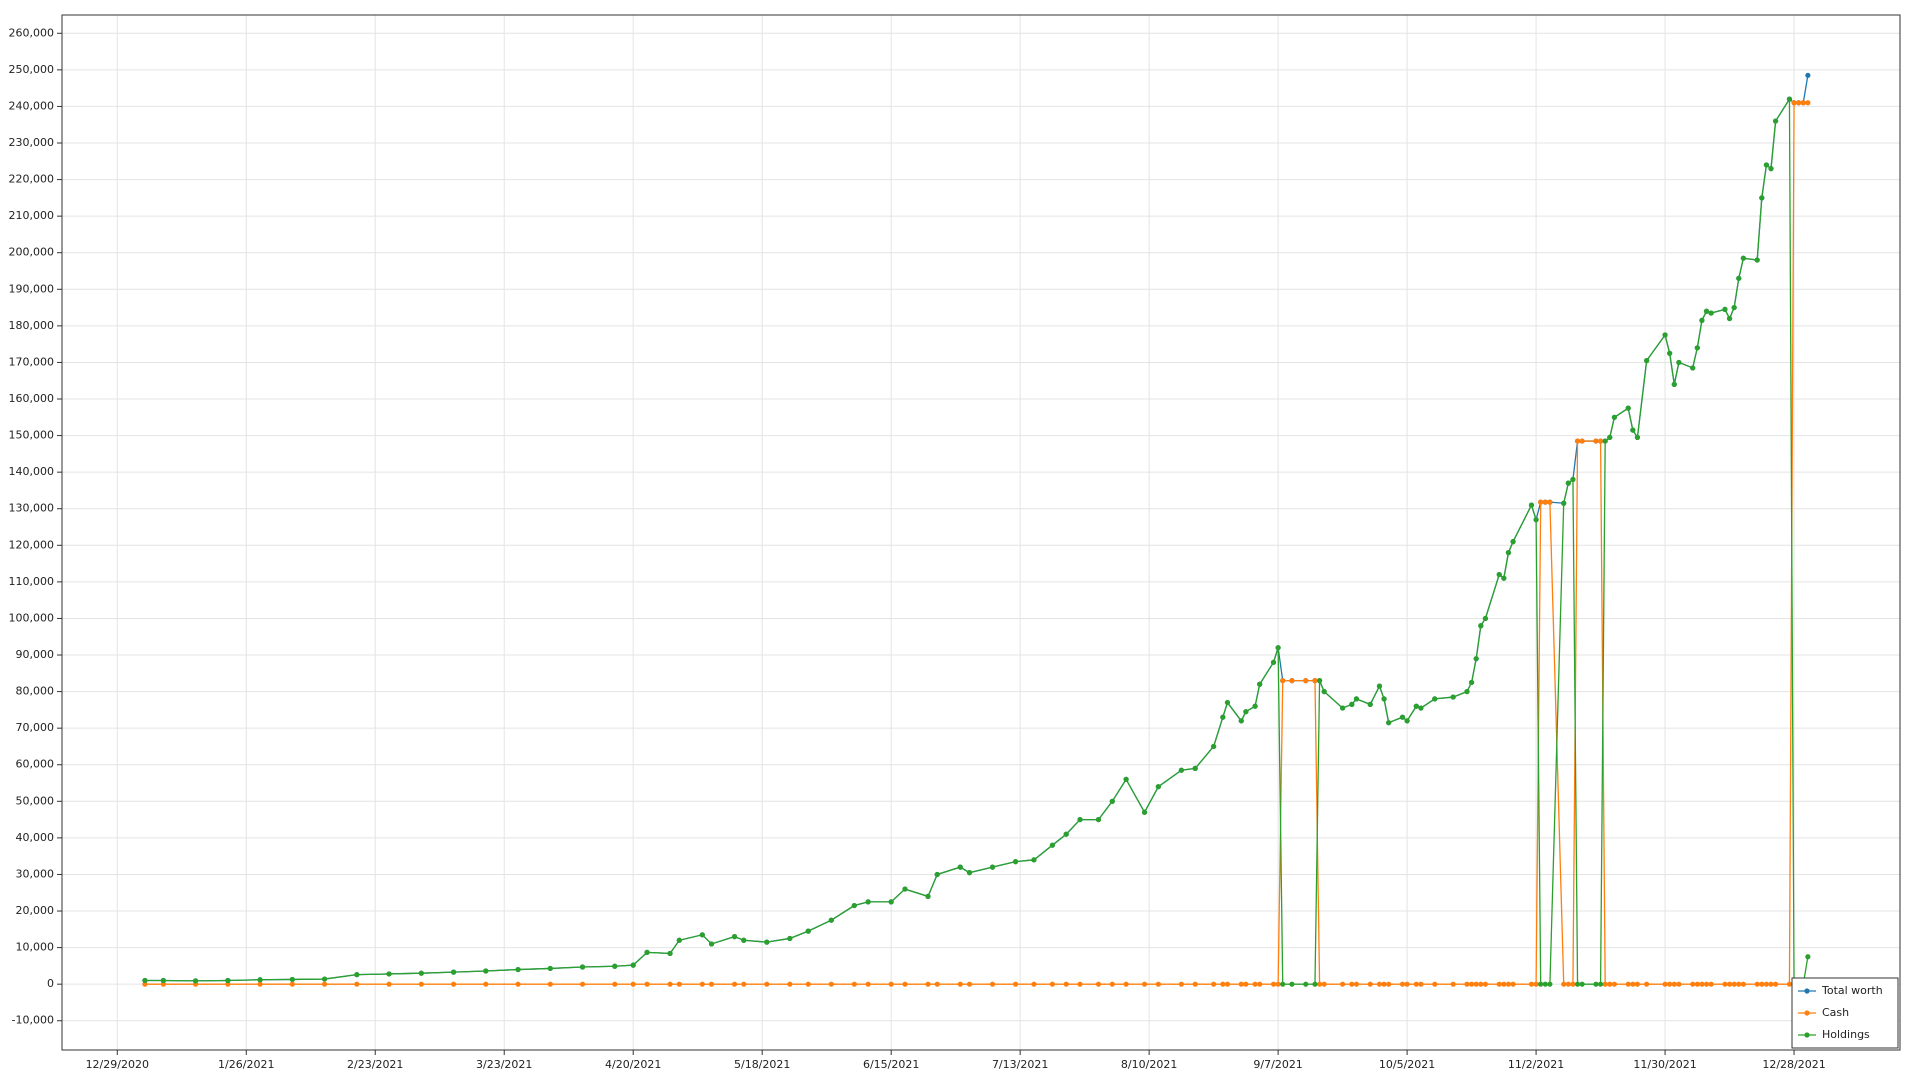 Image resolution: width=1920 pixels, height=1080 pixels. Describe the element at coordinates (35, 800) in the screenshot. I see `y-tick-label: 50,000` at that location.